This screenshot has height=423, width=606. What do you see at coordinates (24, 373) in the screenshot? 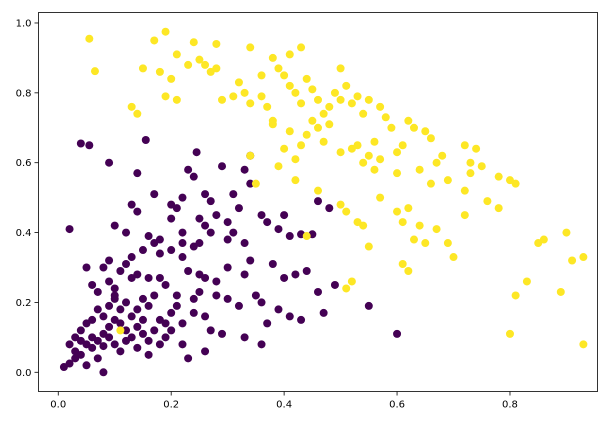
I see `y-tick-label: 0.0` at bounding box center [24, 373].